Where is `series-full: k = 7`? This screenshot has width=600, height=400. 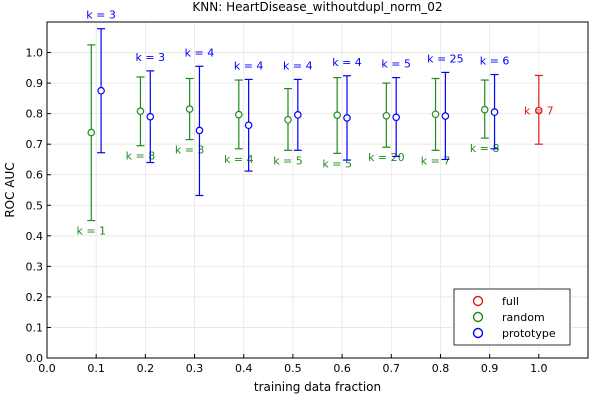
series-full: k = 7 is located at coordinates (539, 109).